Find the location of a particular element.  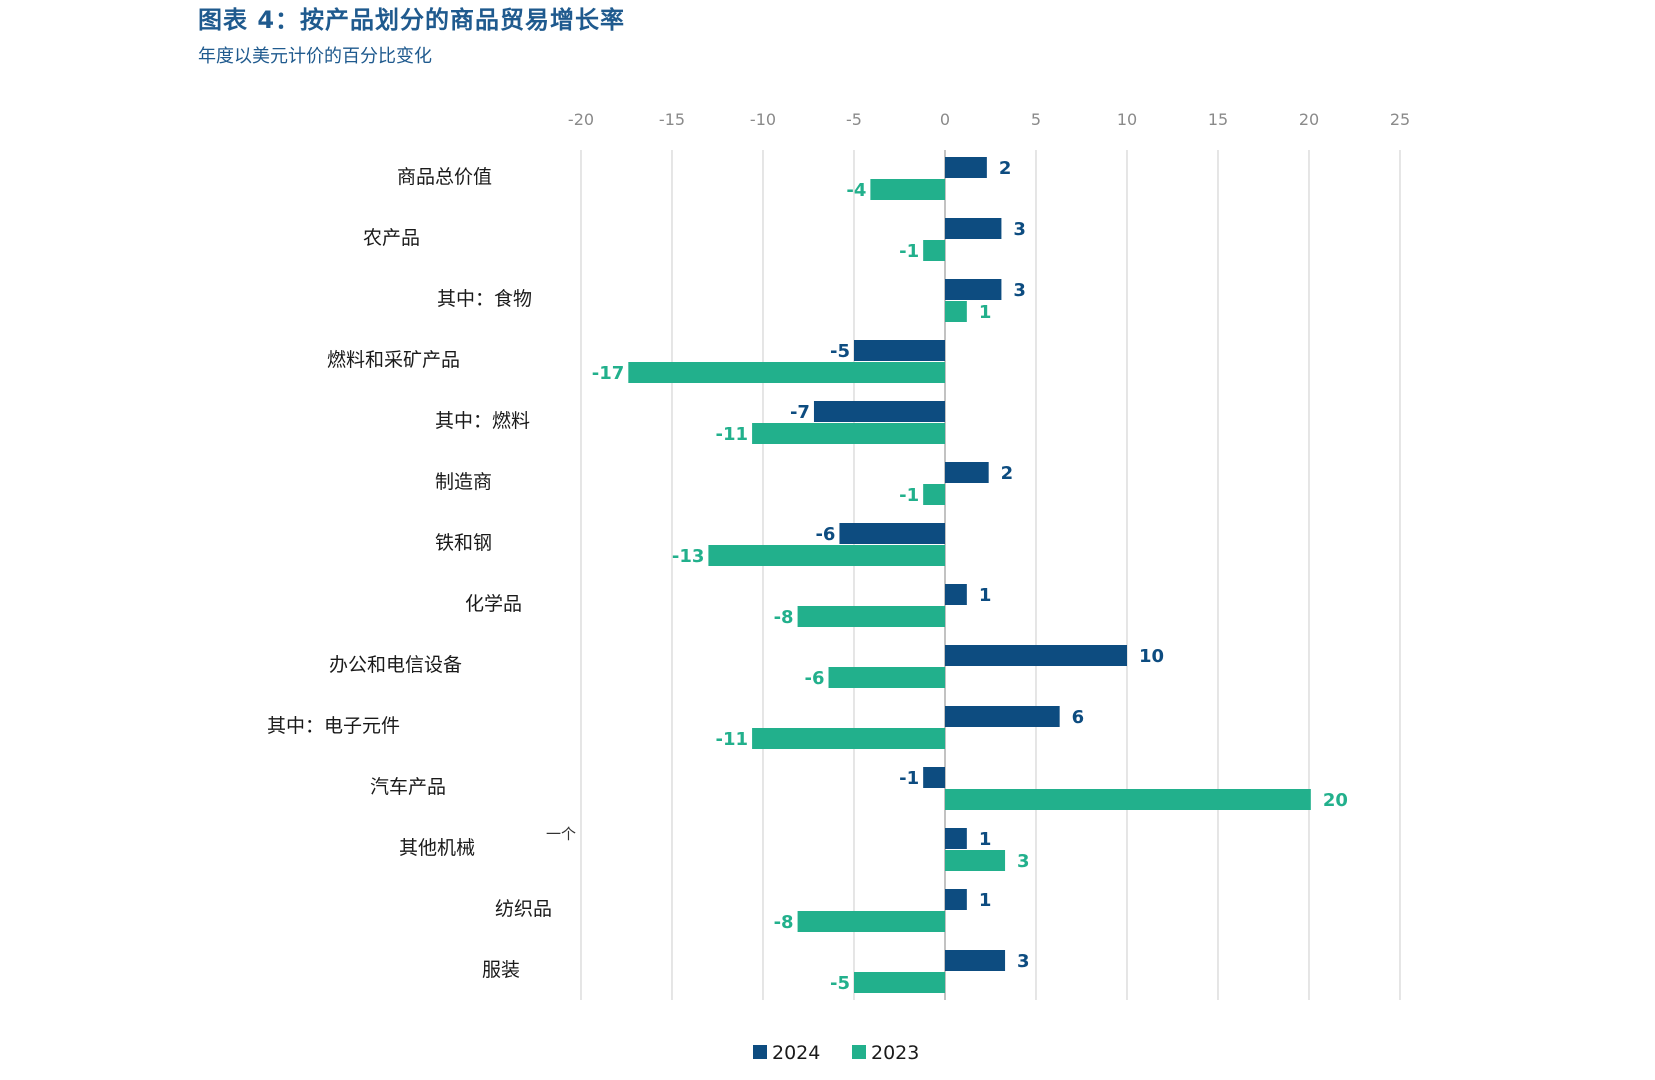

data-label-2024: -6 is located at coordinates (825, 534).